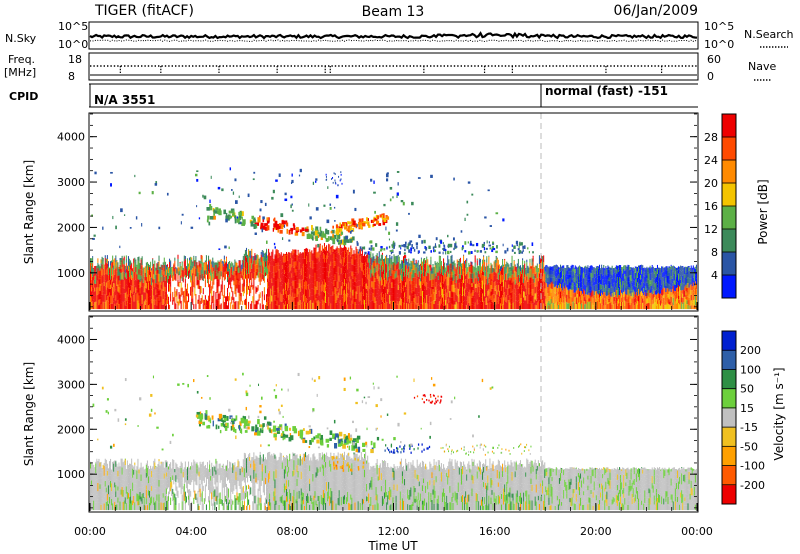  Describe the element at coordinates (394, 41) in the screenshot. I see `noise-search-trace` at that location.